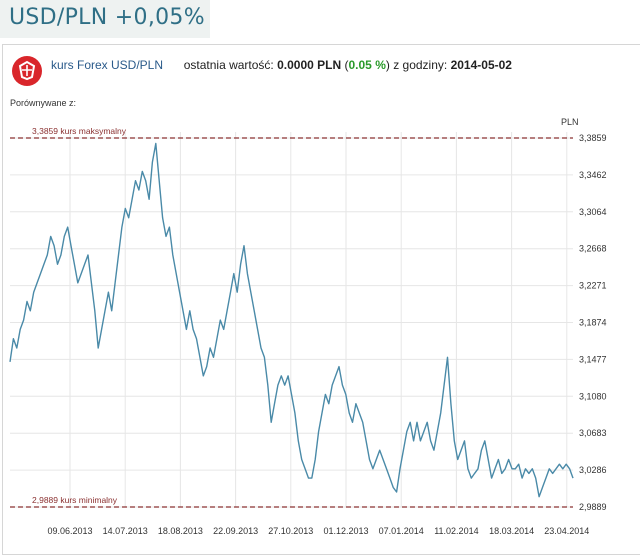 This screenshot has width=640, height=555. Describe the element at coordinates (228, 65) in the screenshot. I see `last-value-label: ostatnia wartość:` at that location.